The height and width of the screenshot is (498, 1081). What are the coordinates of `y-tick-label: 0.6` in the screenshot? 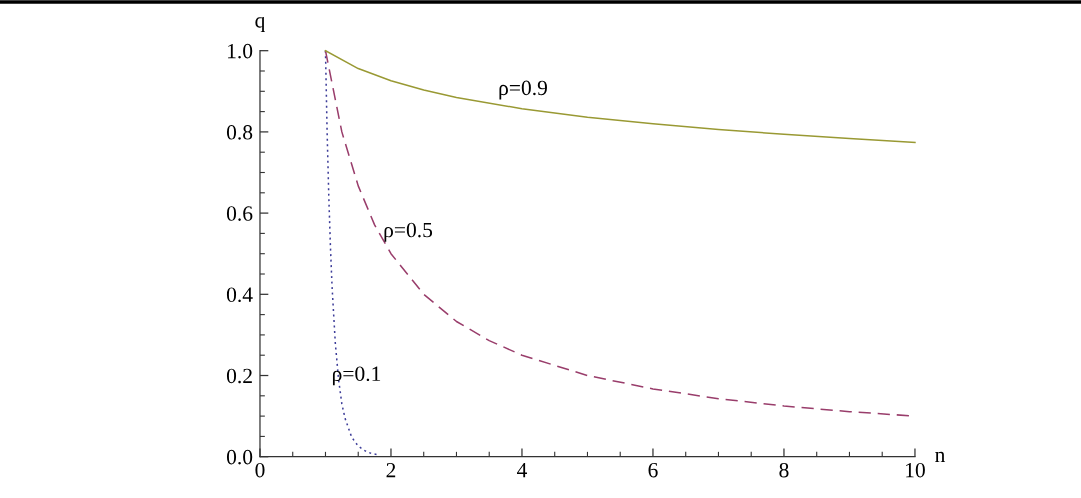 It's located at (239, 213).